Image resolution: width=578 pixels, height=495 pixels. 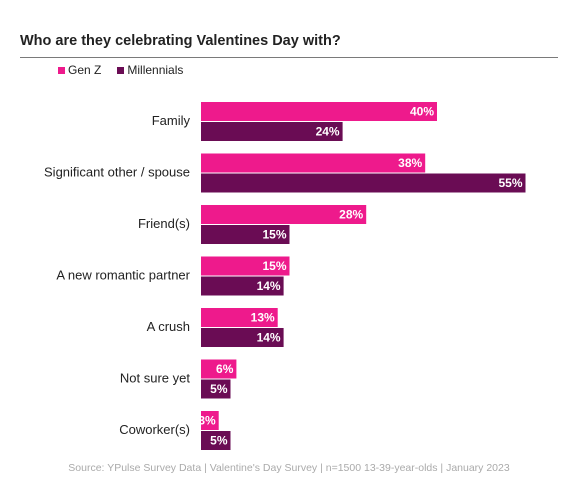 I want to click on bar-millennials-a-new-romantic-partner, so click(x=242, y=286).